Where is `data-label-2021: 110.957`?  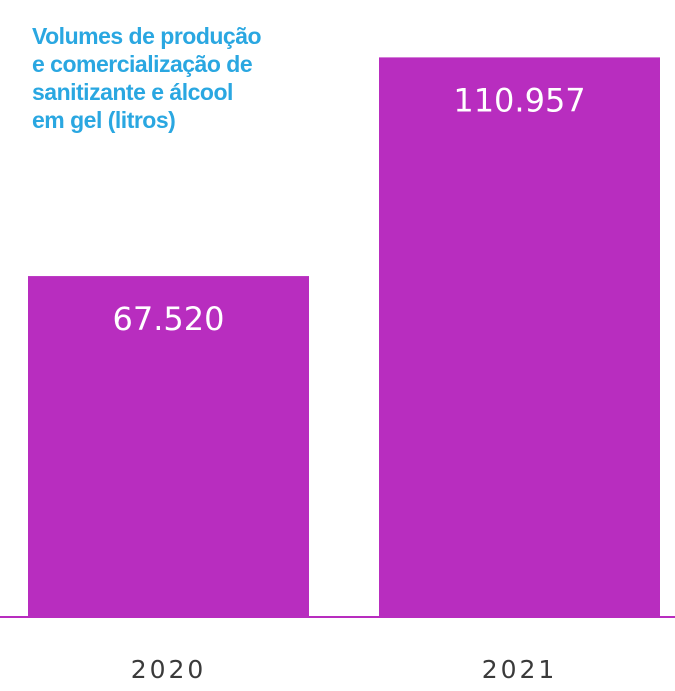 data-label-2021: 110.957 is located at coordinates (519, 100).